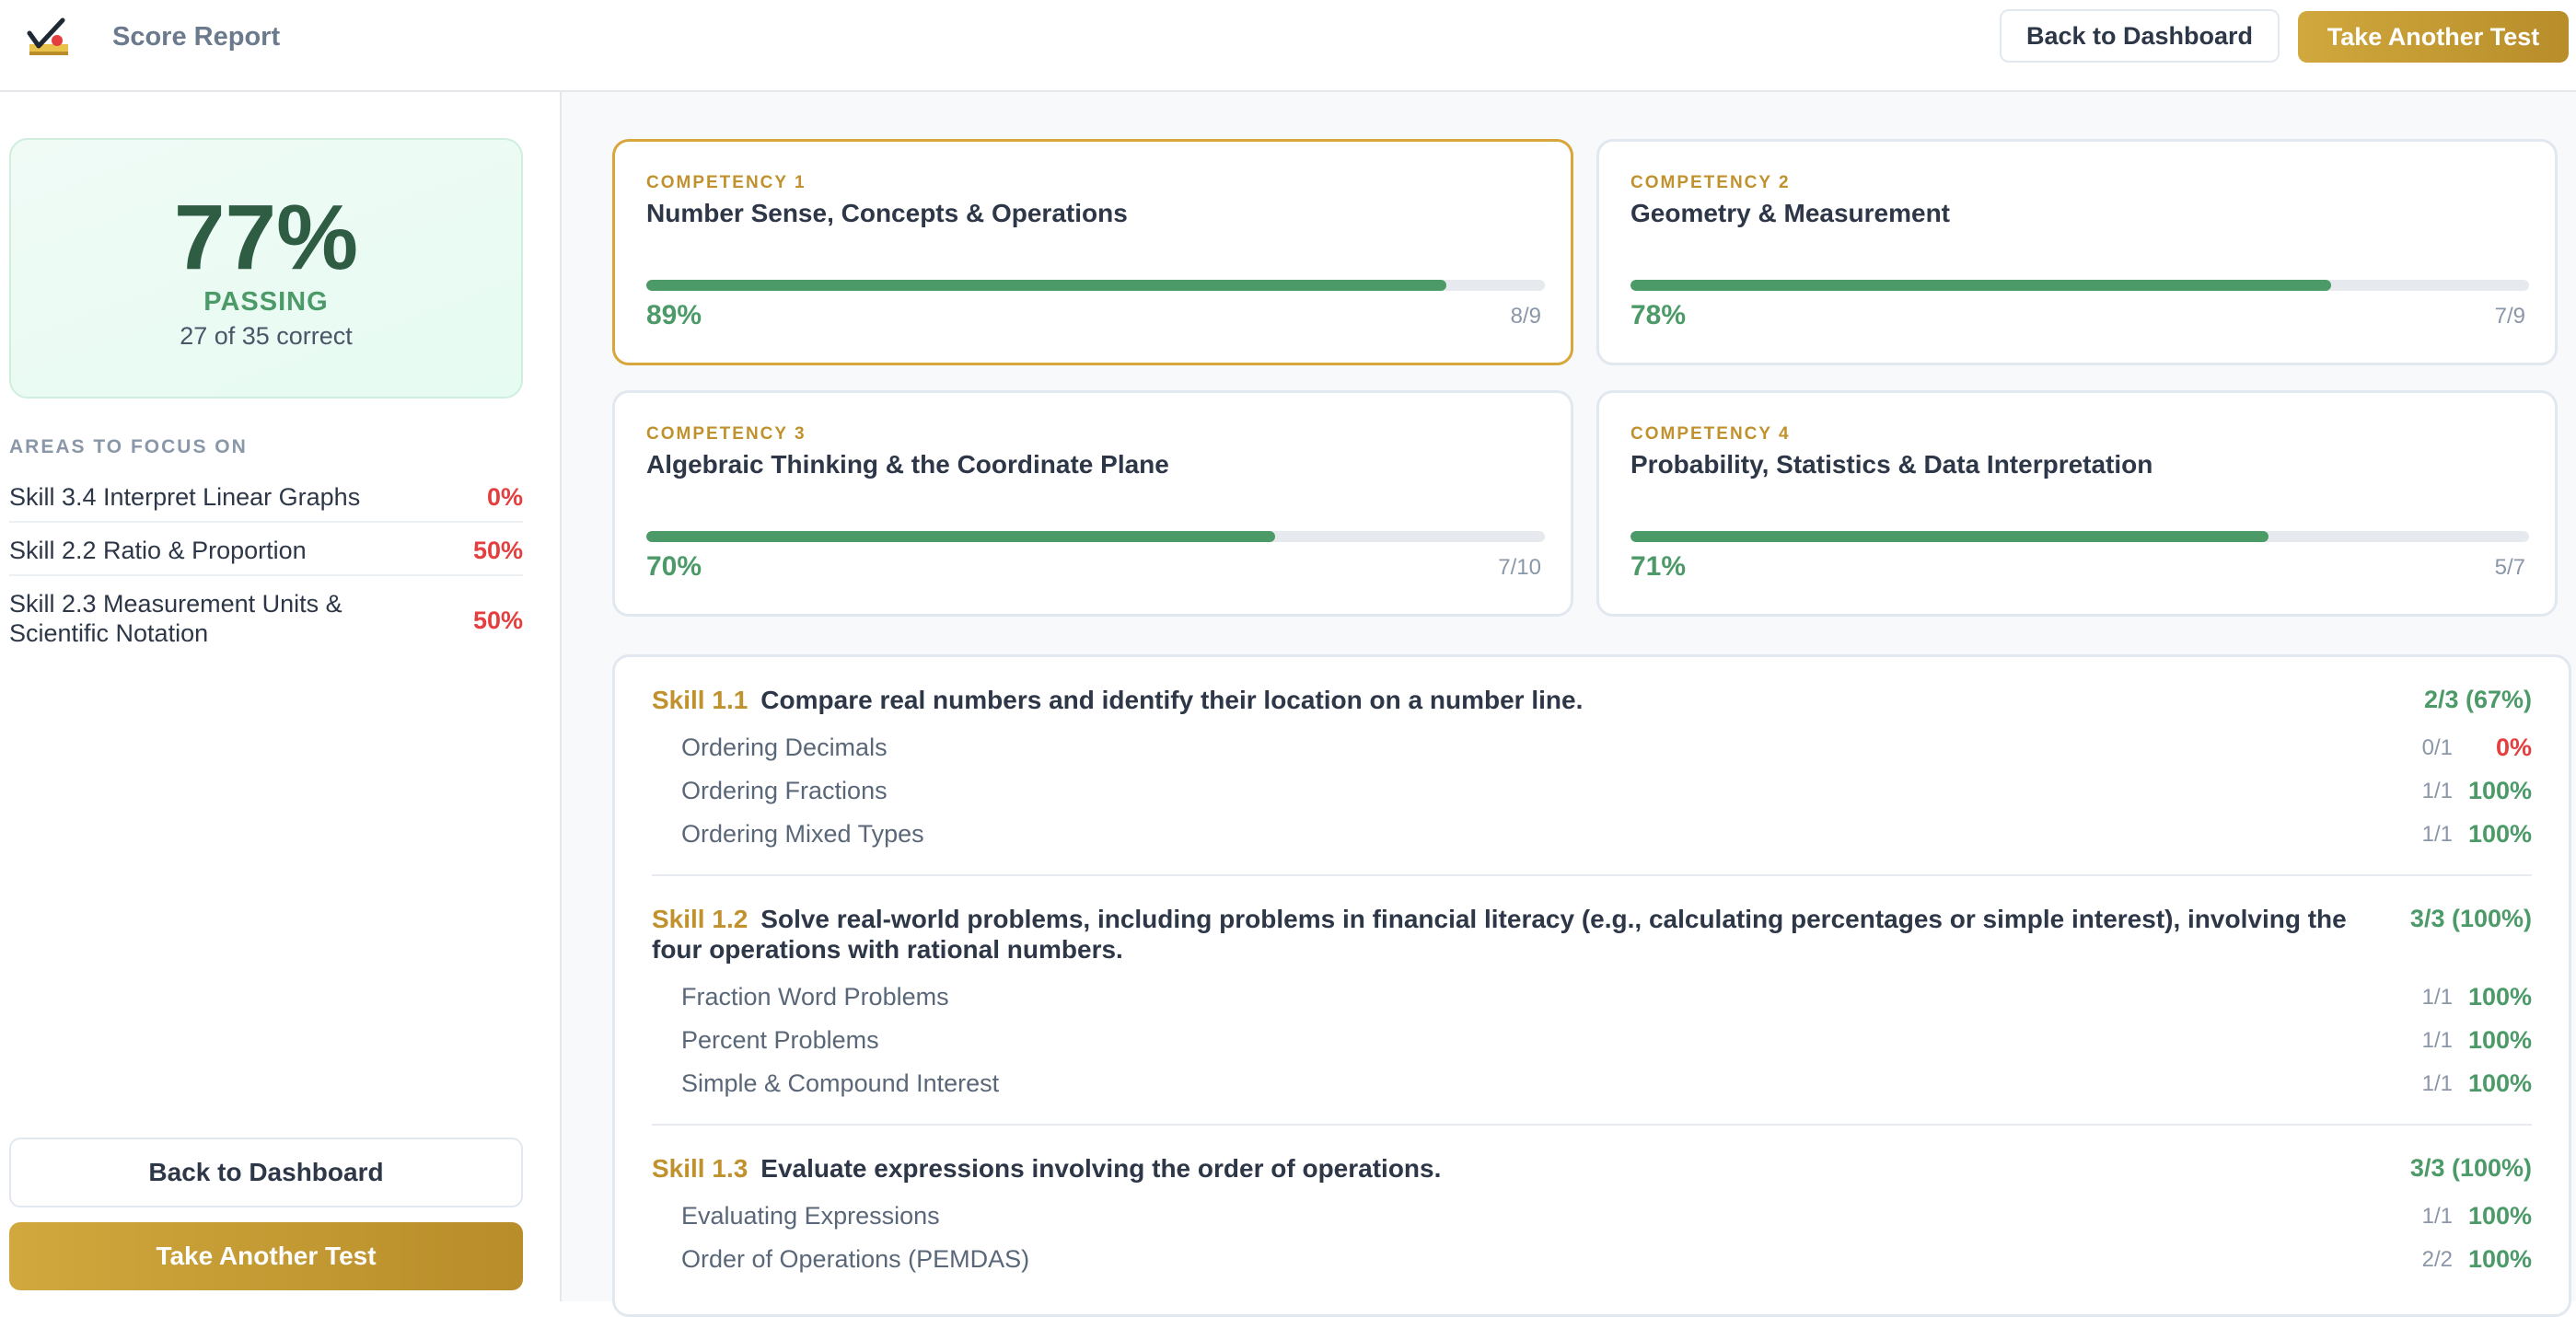 Image resolution: width=2576 pixels, height=1317 pixels. Describe the element at coordinates (1592, 747) in the screenshot. I see `subskill-row: Ordering Decimals 0/1 0%` at that location.